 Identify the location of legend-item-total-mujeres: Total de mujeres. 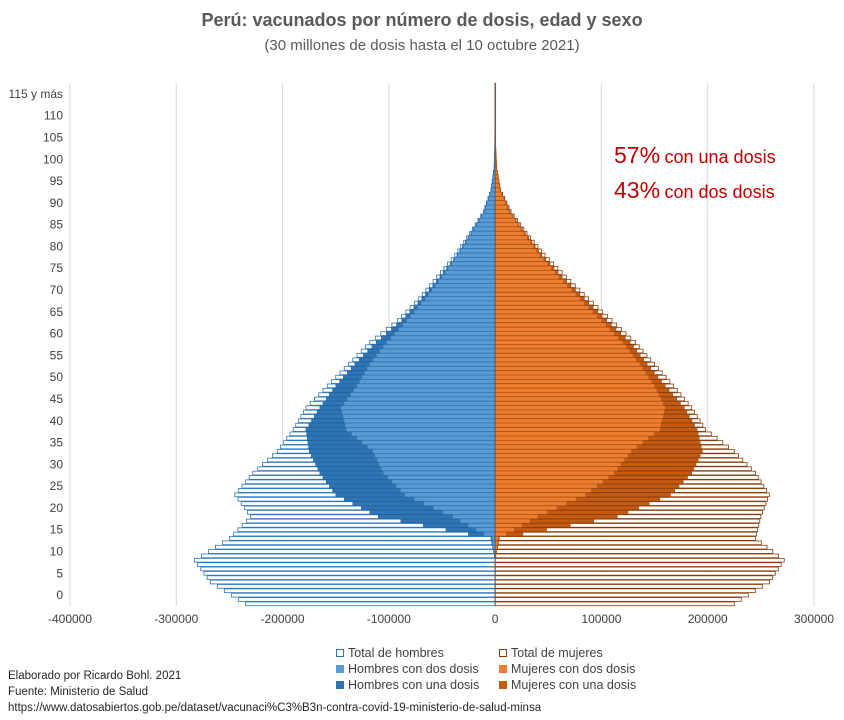
(551, 653).